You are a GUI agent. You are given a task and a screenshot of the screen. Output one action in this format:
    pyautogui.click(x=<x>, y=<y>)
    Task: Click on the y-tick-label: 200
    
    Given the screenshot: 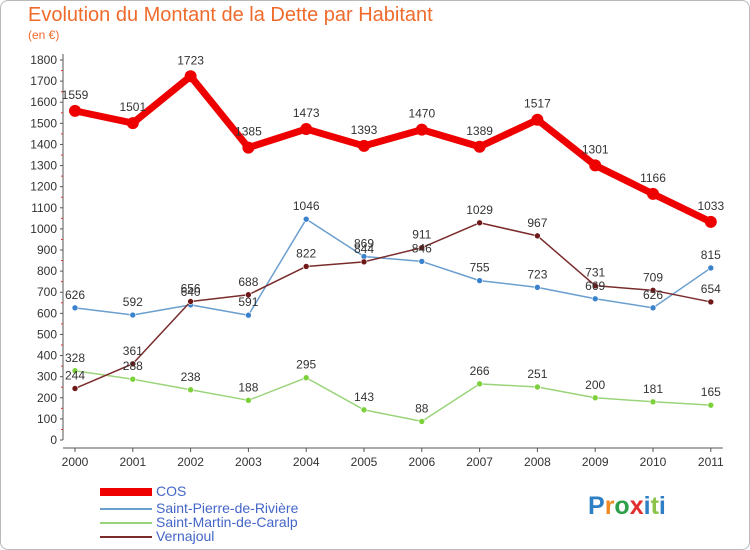 What is the action you would take?
    pyautogui.click(x=47, y=398)
    